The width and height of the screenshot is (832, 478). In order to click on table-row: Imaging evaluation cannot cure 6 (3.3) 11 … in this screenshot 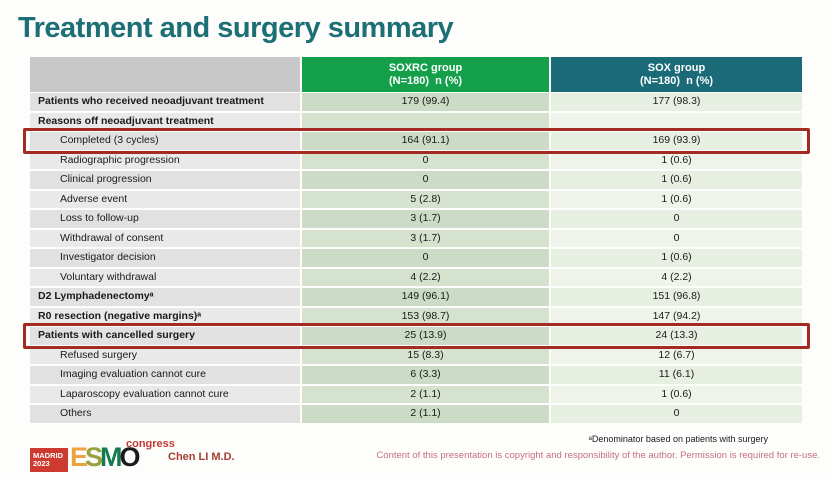, I will do `click(416, 375)`.